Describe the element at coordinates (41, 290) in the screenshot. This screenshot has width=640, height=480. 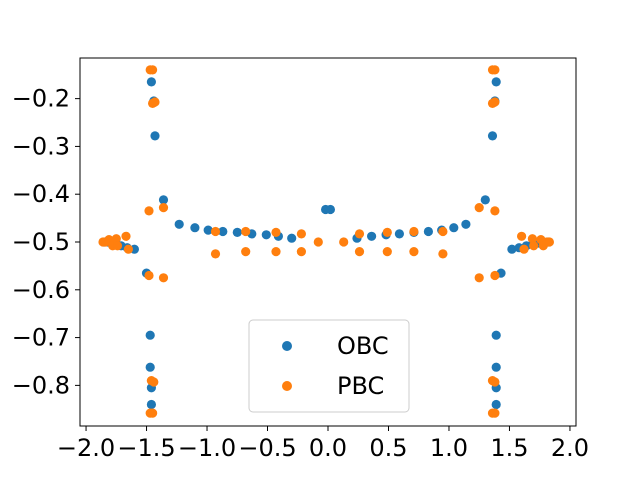
I see `y-tick-label: −0.6` at that location.